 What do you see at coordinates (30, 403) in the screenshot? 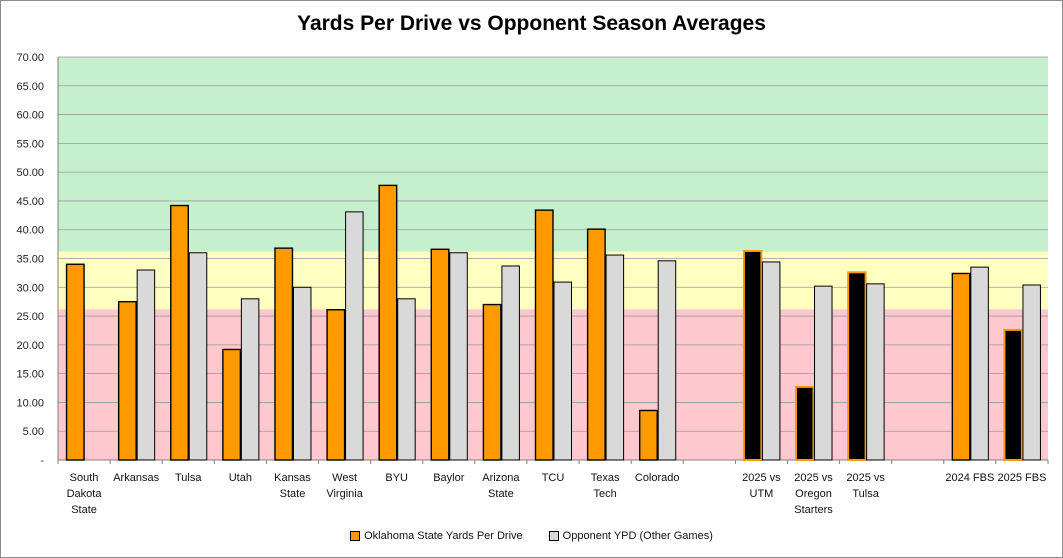
I see `y-tick-label: 10.00` at bounding box center [30, 403].